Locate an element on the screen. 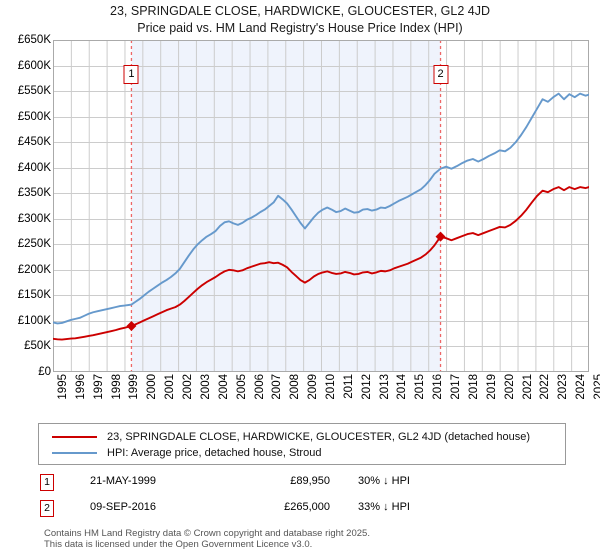 The height and width of the screenshot is (560, 600). chart-marker-1: 1 is located at coordinates (131, 74).